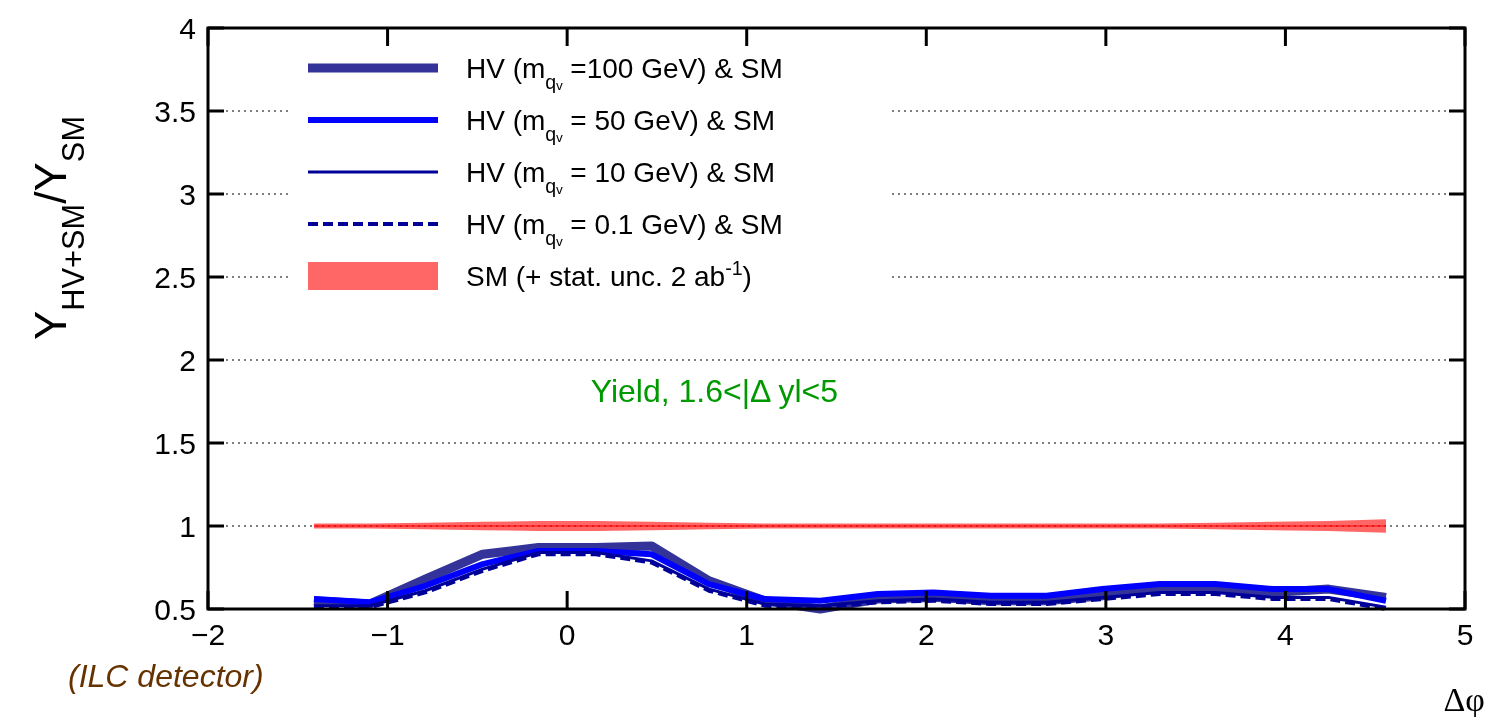 The width and height of the screenshot is (1498, 725). Describe the element at coordinates (624, 229) in the screenshot. I see `legend-label: HV (m$_{qᵥ}$ = 0.1 GeV) & SM` at that location.